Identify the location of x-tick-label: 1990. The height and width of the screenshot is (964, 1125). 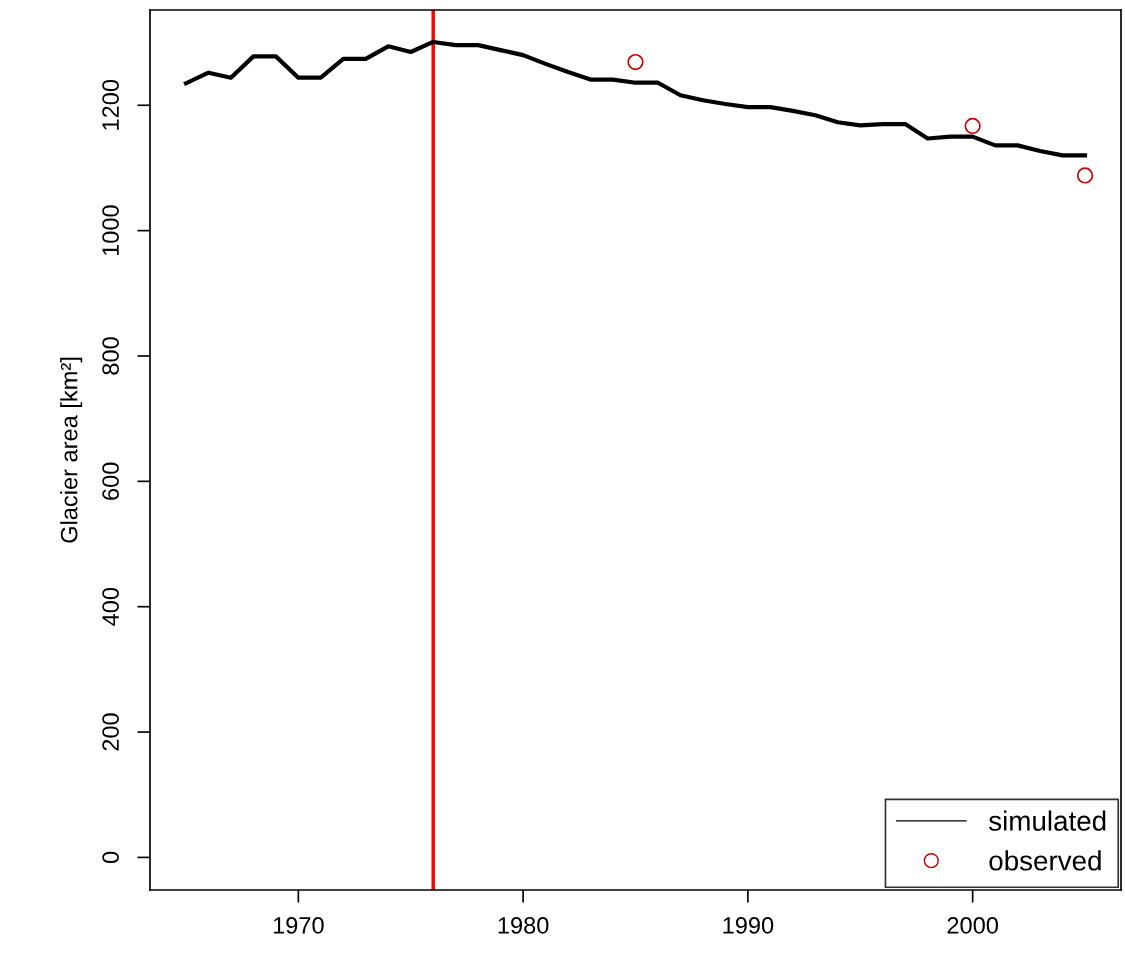
(748, 925).